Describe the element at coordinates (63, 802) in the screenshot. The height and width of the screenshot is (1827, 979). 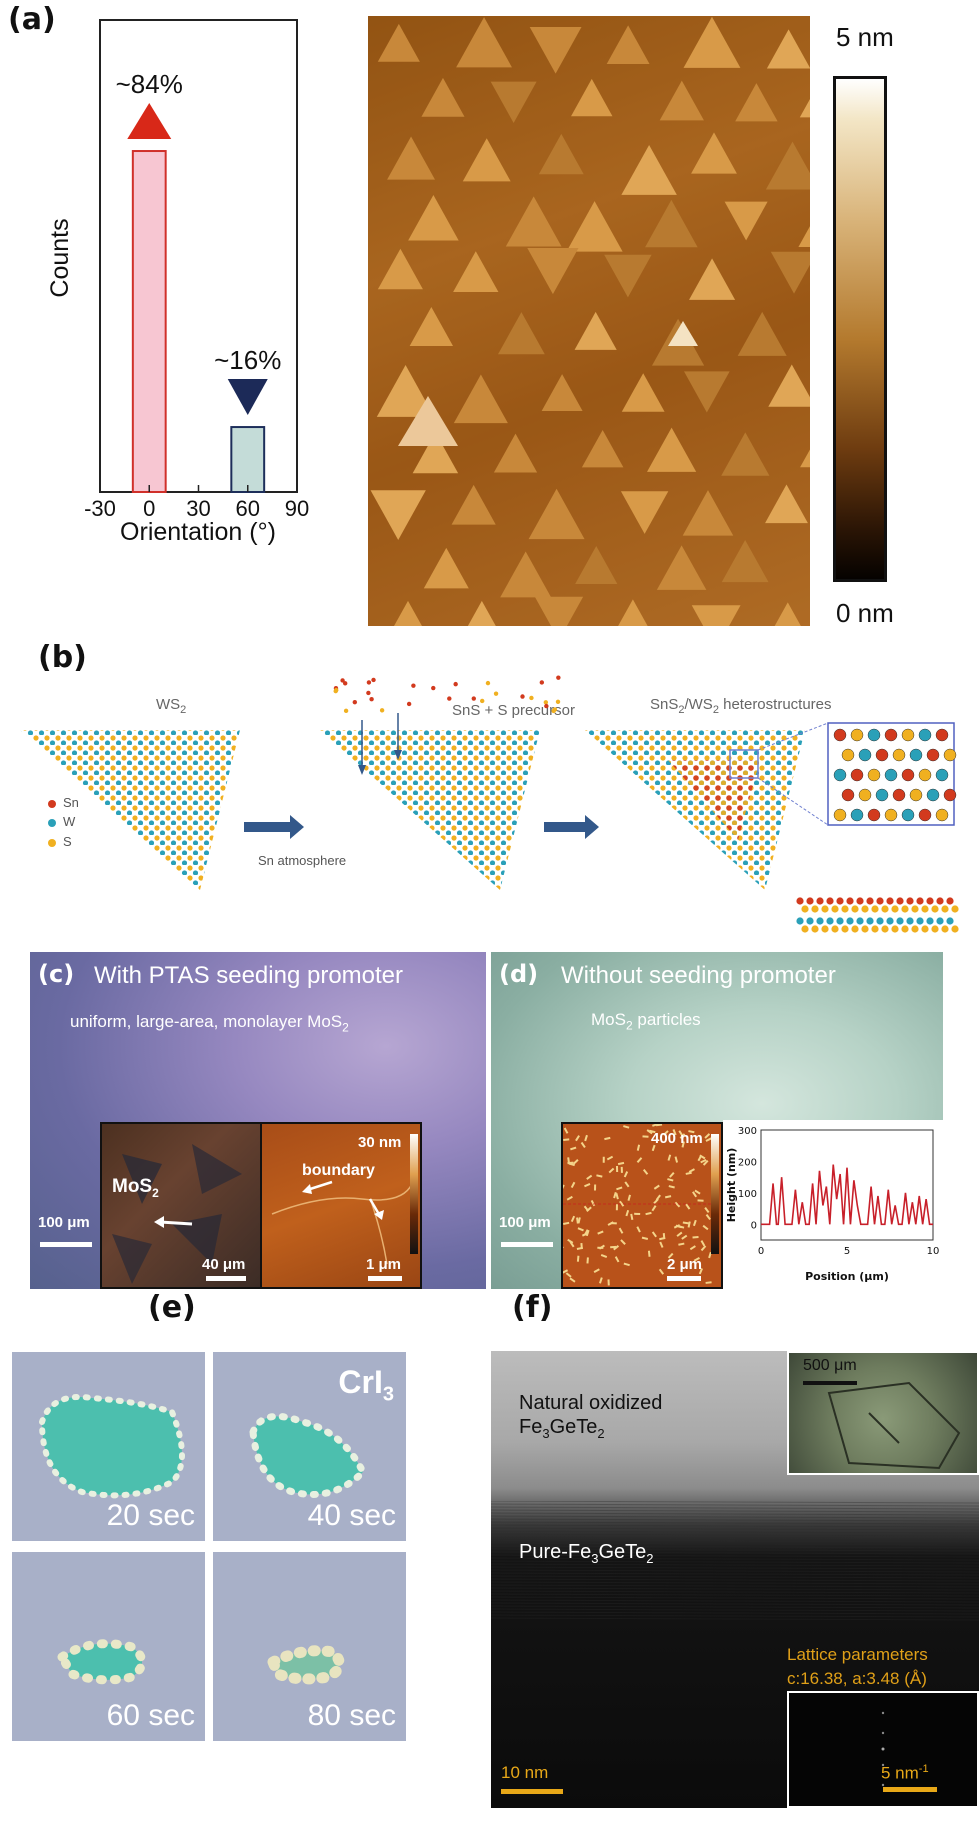
I see `legend-sn: Sn` at that location.